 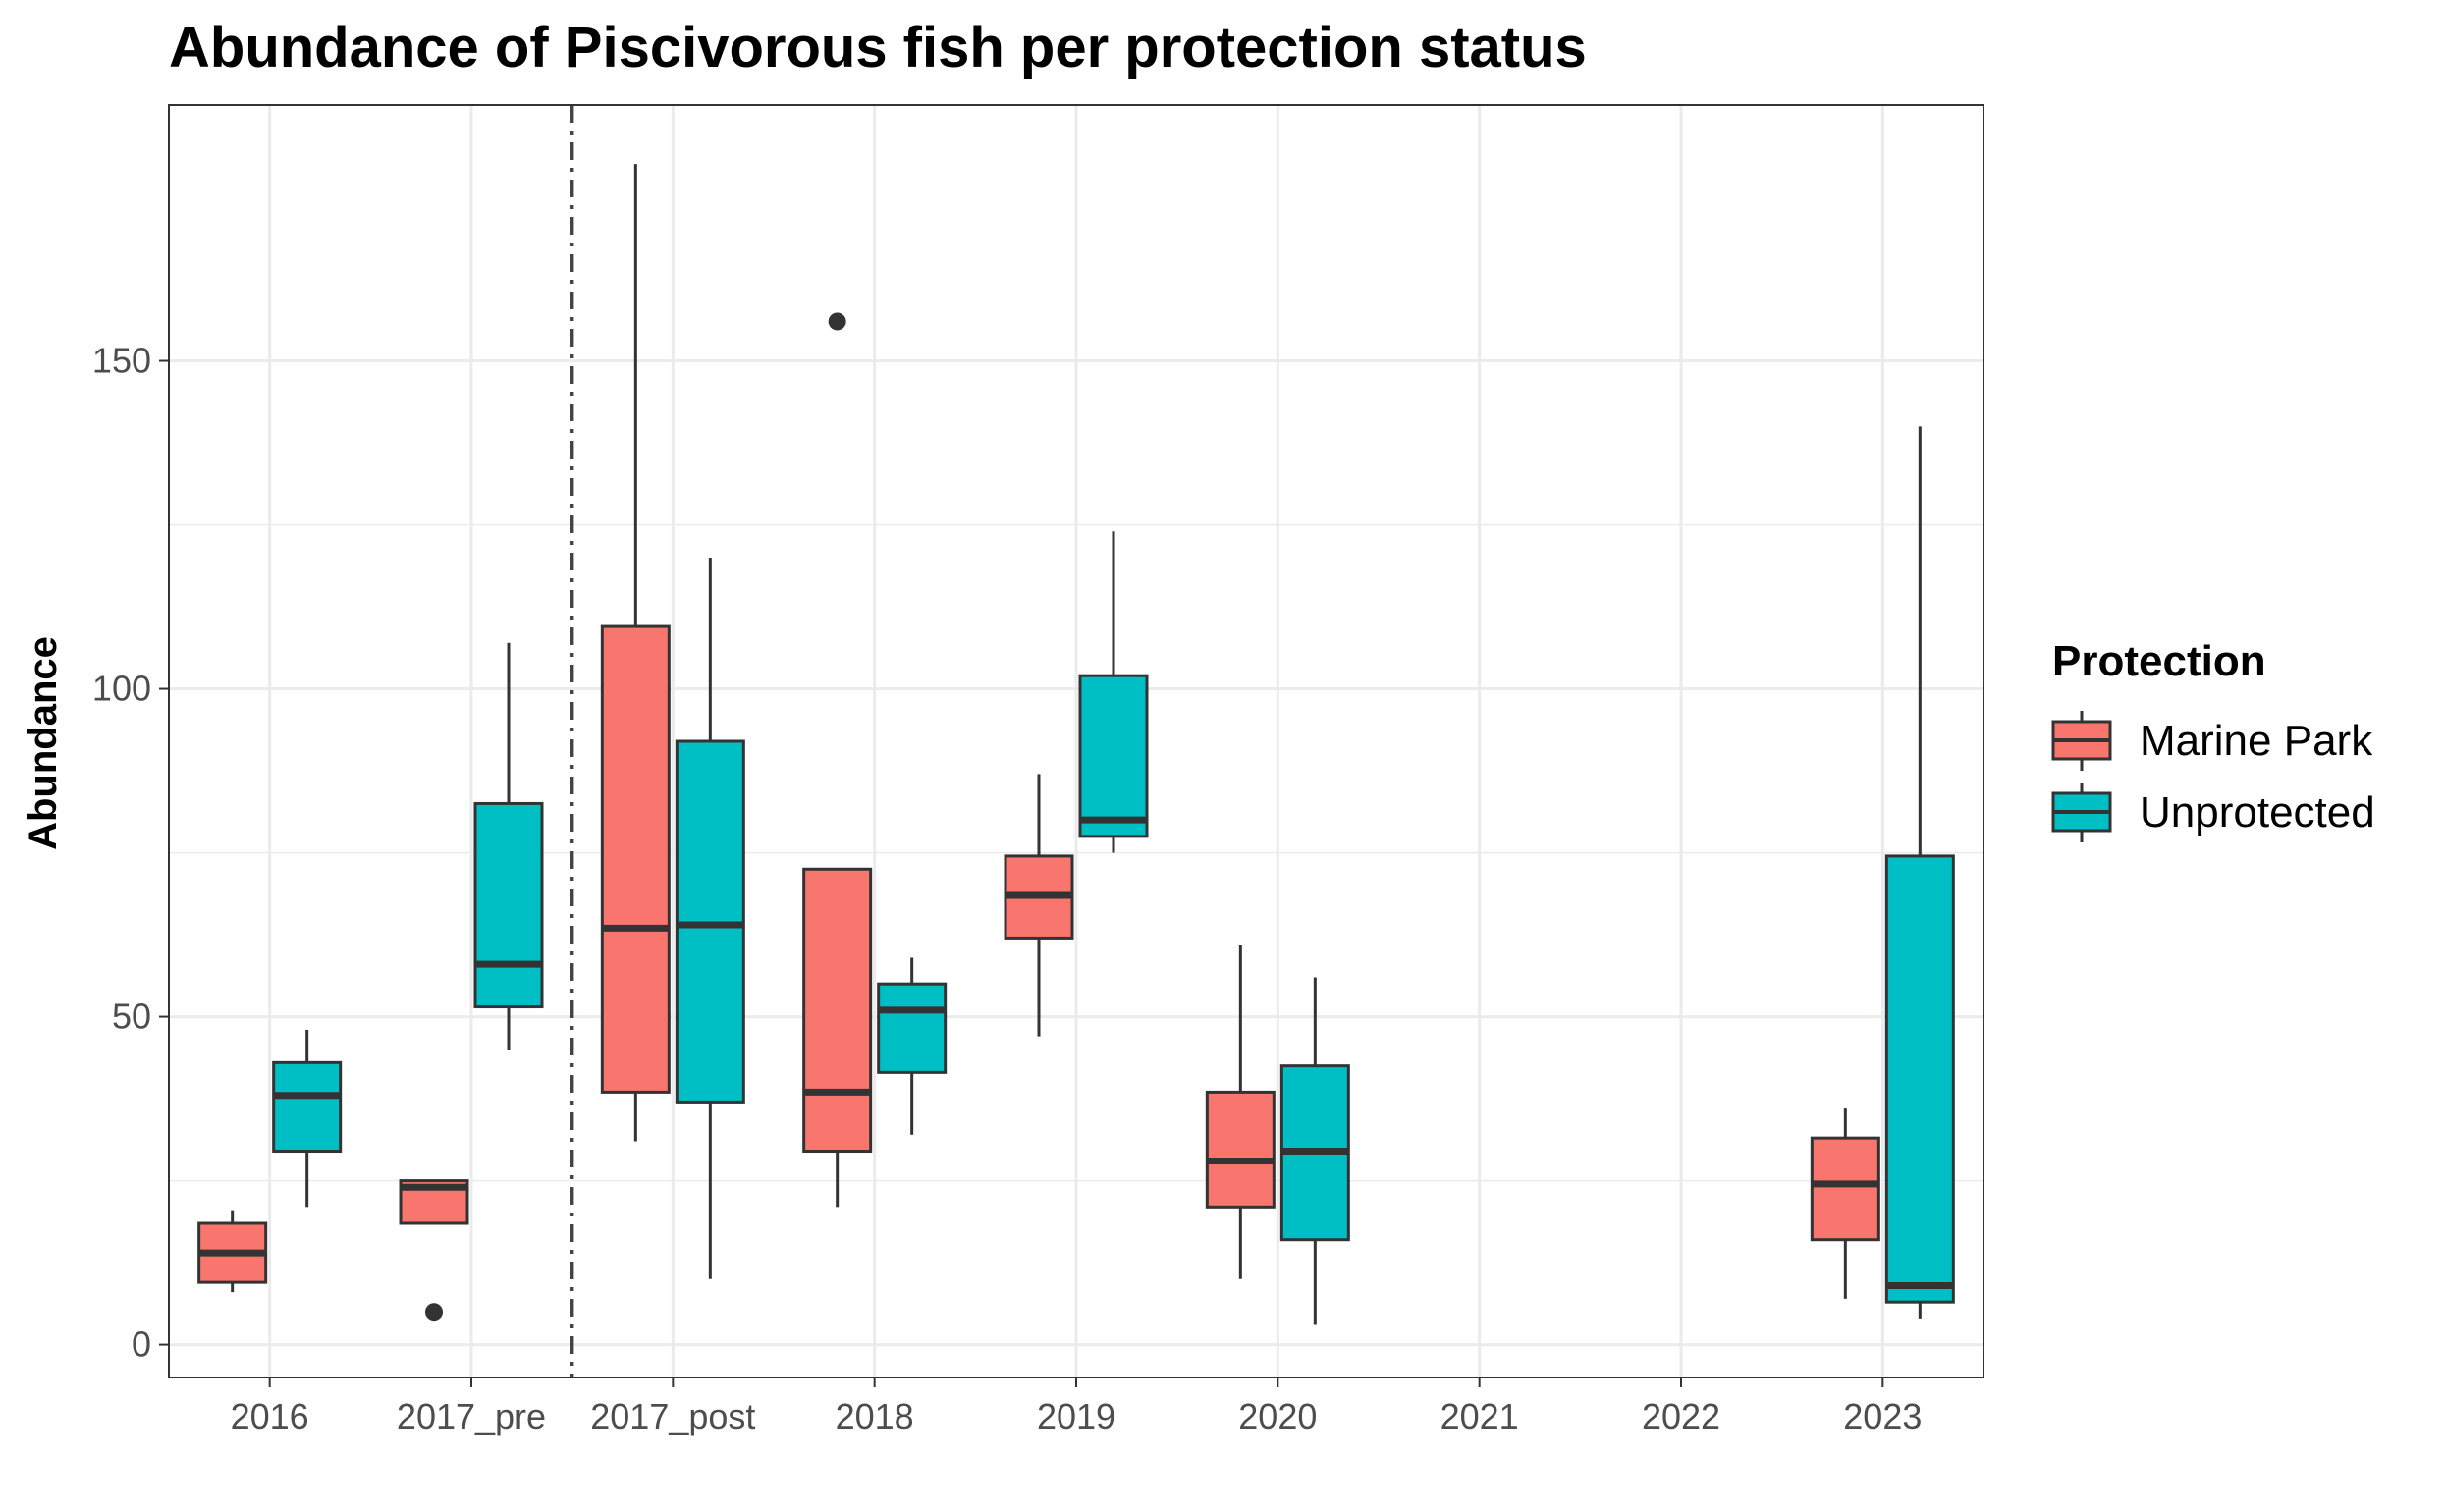 What do you see at coordinates (875, 1416) in the screenshot?
I see `x-tick-label: 2018` at bounding box center [875, 1416].